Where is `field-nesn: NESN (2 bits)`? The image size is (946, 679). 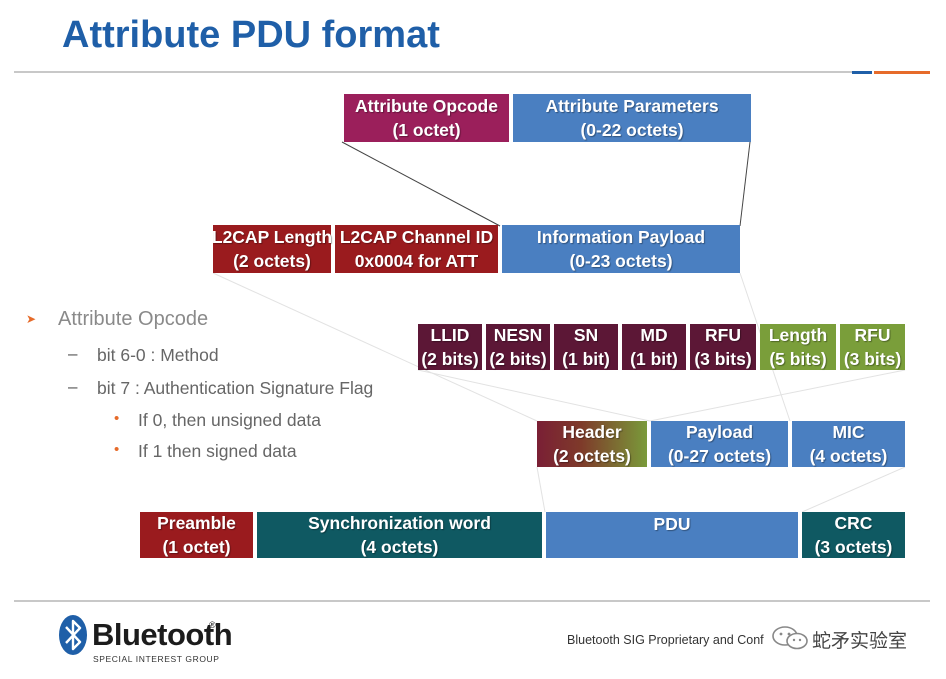 field-nesn: NESN (2 bits) is located at coordinates (518, 347).